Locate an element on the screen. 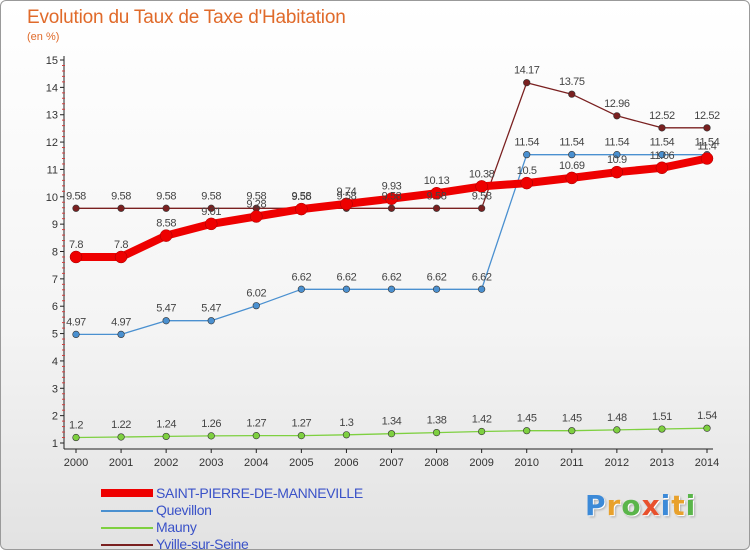 This screenshot has width=750, height=550. data-label: 10.13 is located at coordinates (437, 181).